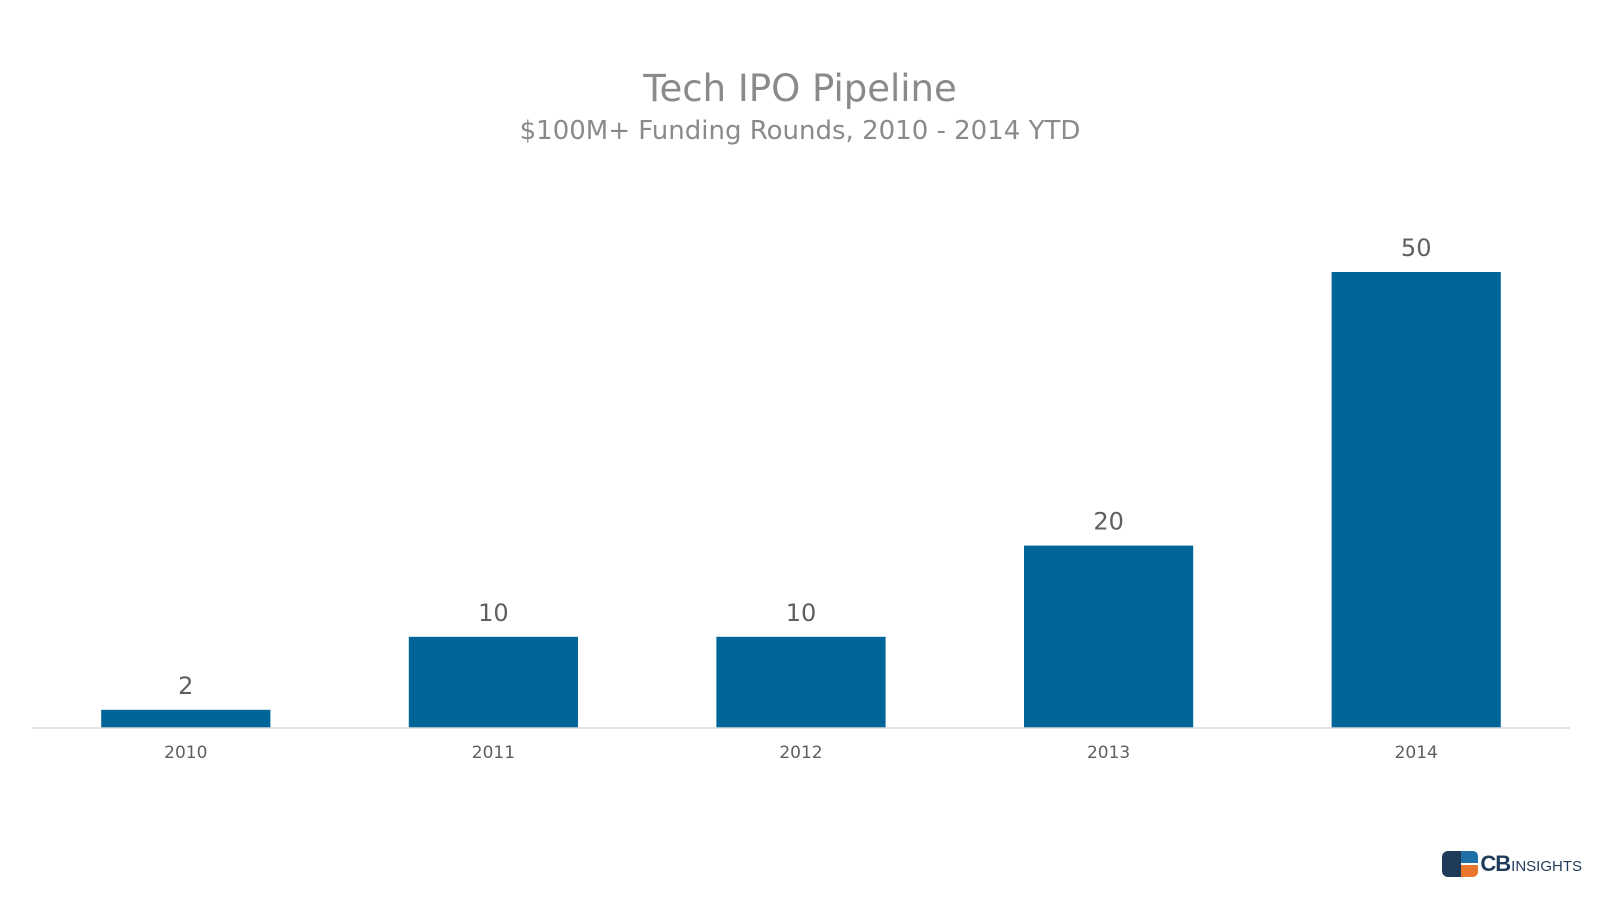 Image resolution: width=1600 pixels, height=897 pixels. Describe the element at coordinates (1416, 753) in the screenshot. I see `x-tick-label-2014: 2014` at that location.